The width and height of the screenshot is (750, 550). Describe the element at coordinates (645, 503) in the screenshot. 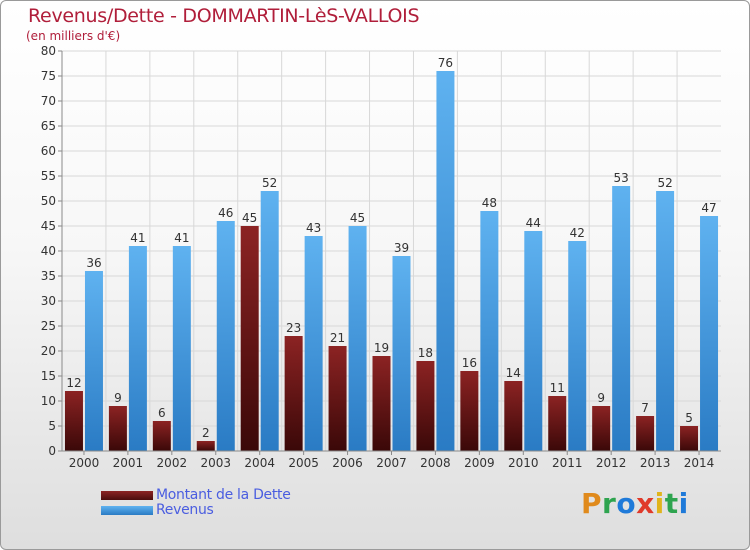

I see `logo-letter: x` at that location.